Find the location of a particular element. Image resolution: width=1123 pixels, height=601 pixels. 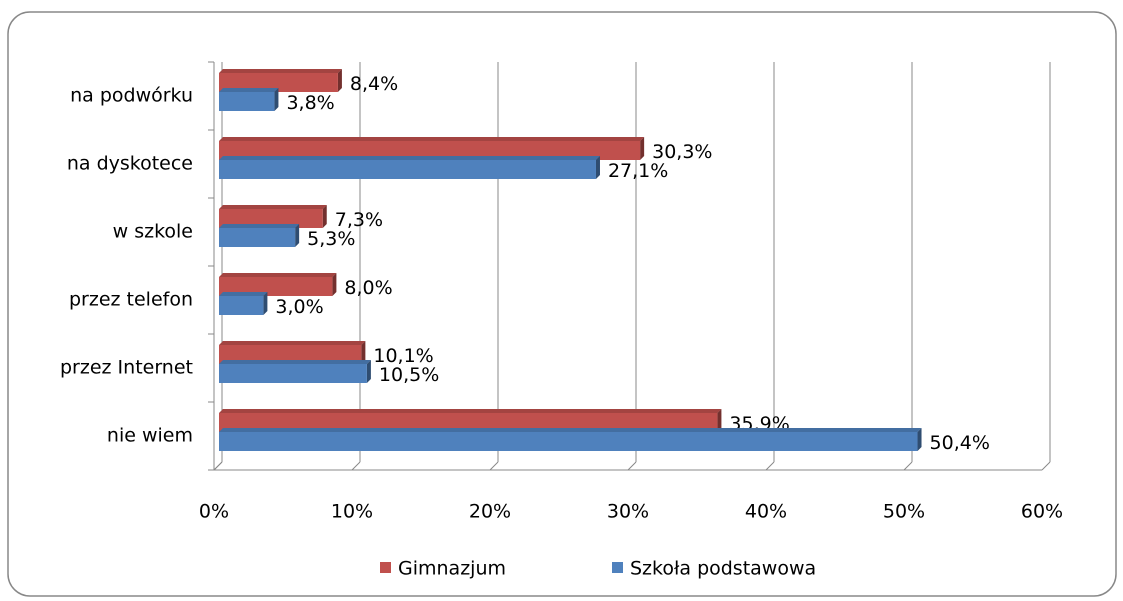

data-label: 3,0% is located at coordinates (299, 307).